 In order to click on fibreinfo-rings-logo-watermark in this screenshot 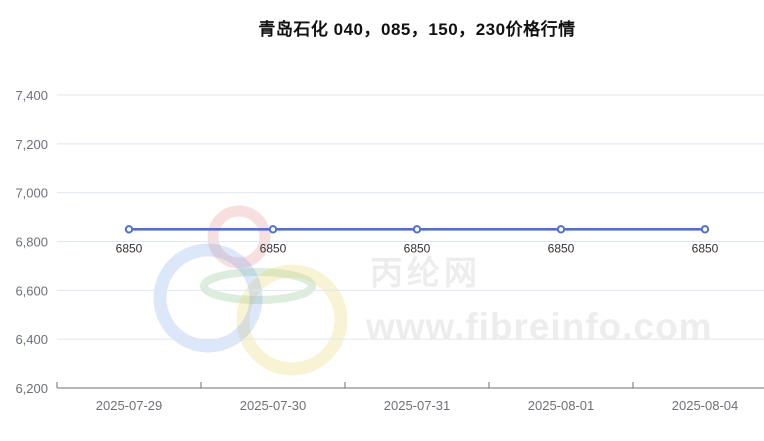, I will do `click(250, 290)`.